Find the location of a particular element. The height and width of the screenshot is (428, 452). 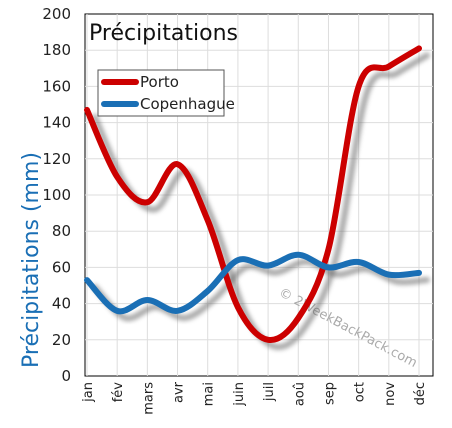

legend-label-porto: Porto is located at coordinates (159, 82).